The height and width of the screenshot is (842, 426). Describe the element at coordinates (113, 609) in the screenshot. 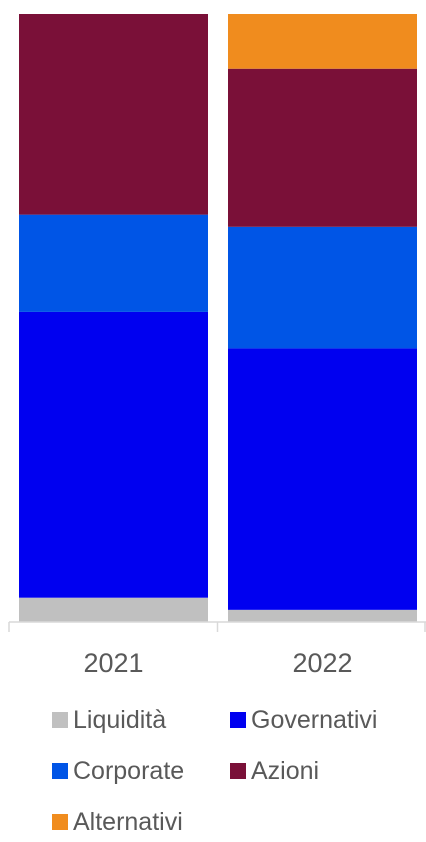

I see `bar-segment-liquidit-2021` at that location.